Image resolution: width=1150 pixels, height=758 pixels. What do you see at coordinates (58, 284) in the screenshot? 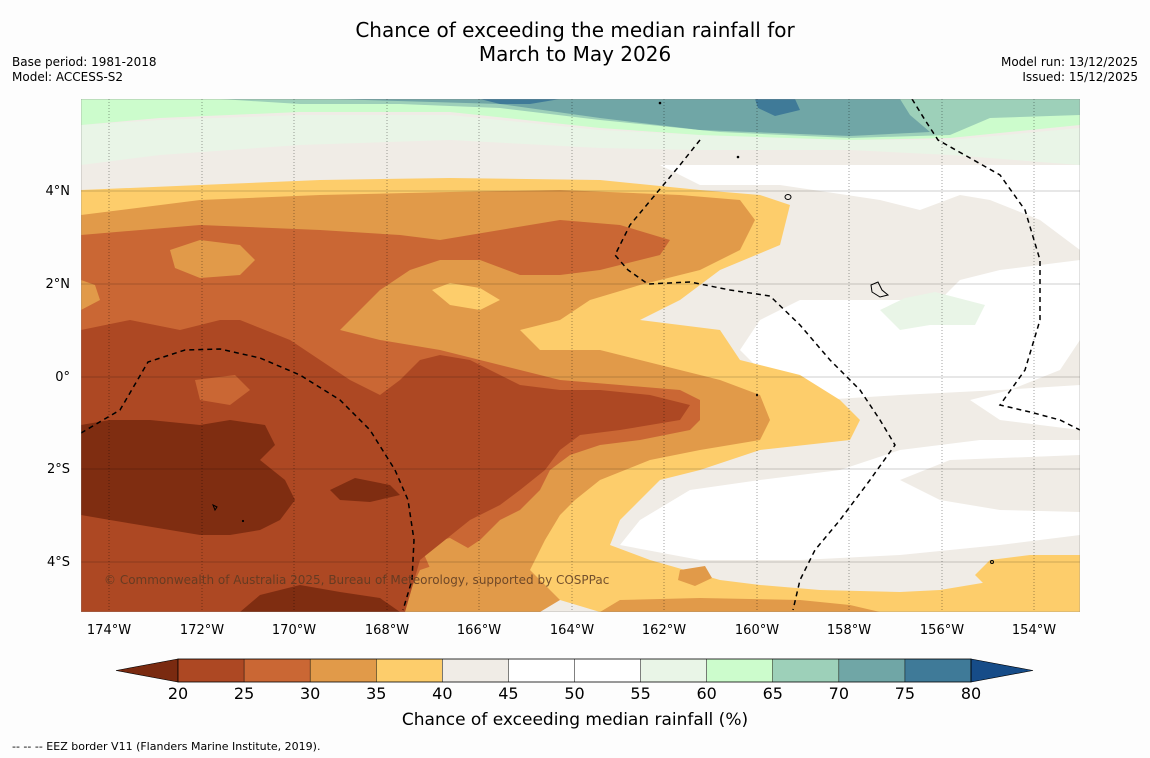
I see `y-tick-label: 2°N` at bounding box center [58, 284].